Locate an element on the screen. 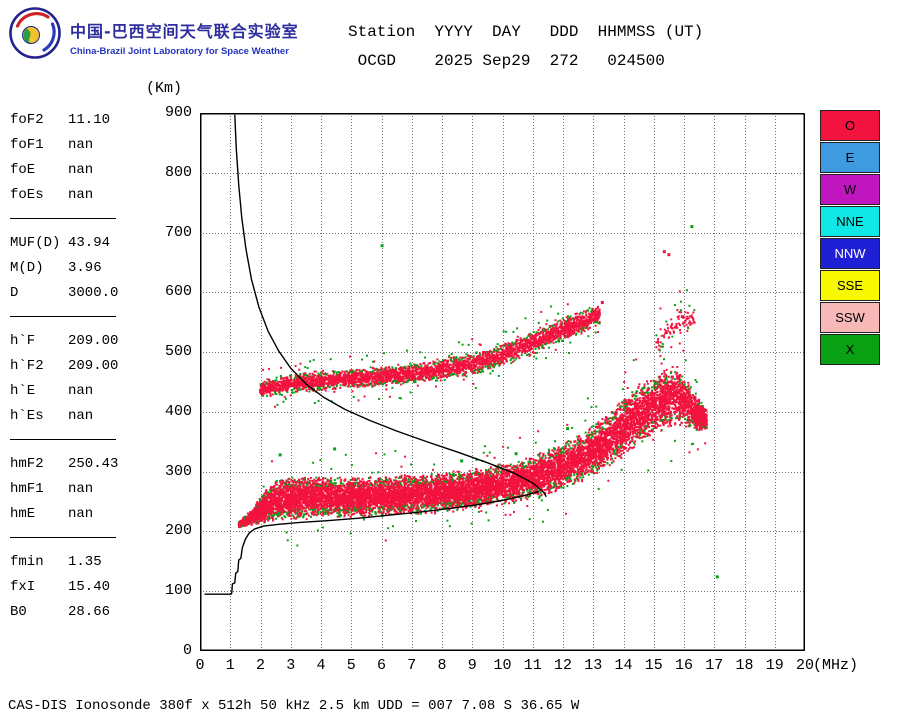  y-axis-unit-label: (Km) is located at coordinates (164, 88).